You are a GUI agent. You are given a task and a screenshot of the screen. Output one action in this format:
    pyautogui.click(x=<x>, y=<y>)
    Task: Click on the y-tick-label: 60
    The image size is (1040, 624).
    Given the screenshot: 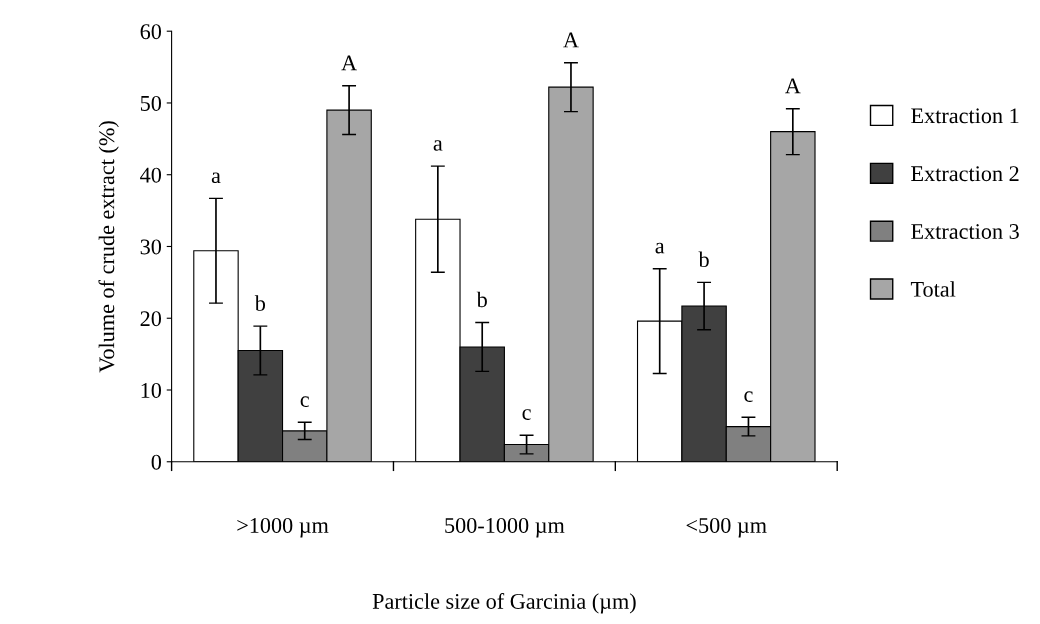 What is the action you would take?
    pyautogui.click(x=151, y=32)
    